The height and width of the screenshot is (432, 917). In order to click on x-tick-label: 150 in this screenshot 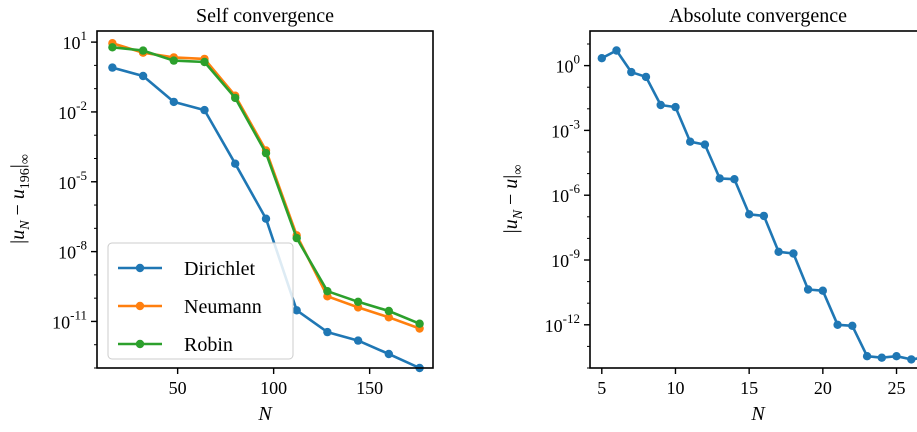, I will do `click(369, 388)`.